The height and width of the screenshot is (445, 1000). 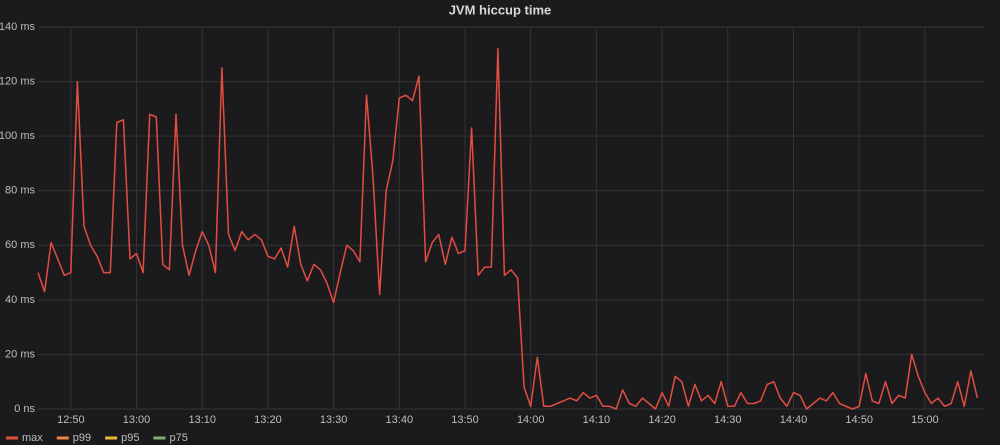 What do you see at coordinates (465, 420) in the screenshot?
I see `x-tick-label: 13:50` at bounding box center [465, 420].